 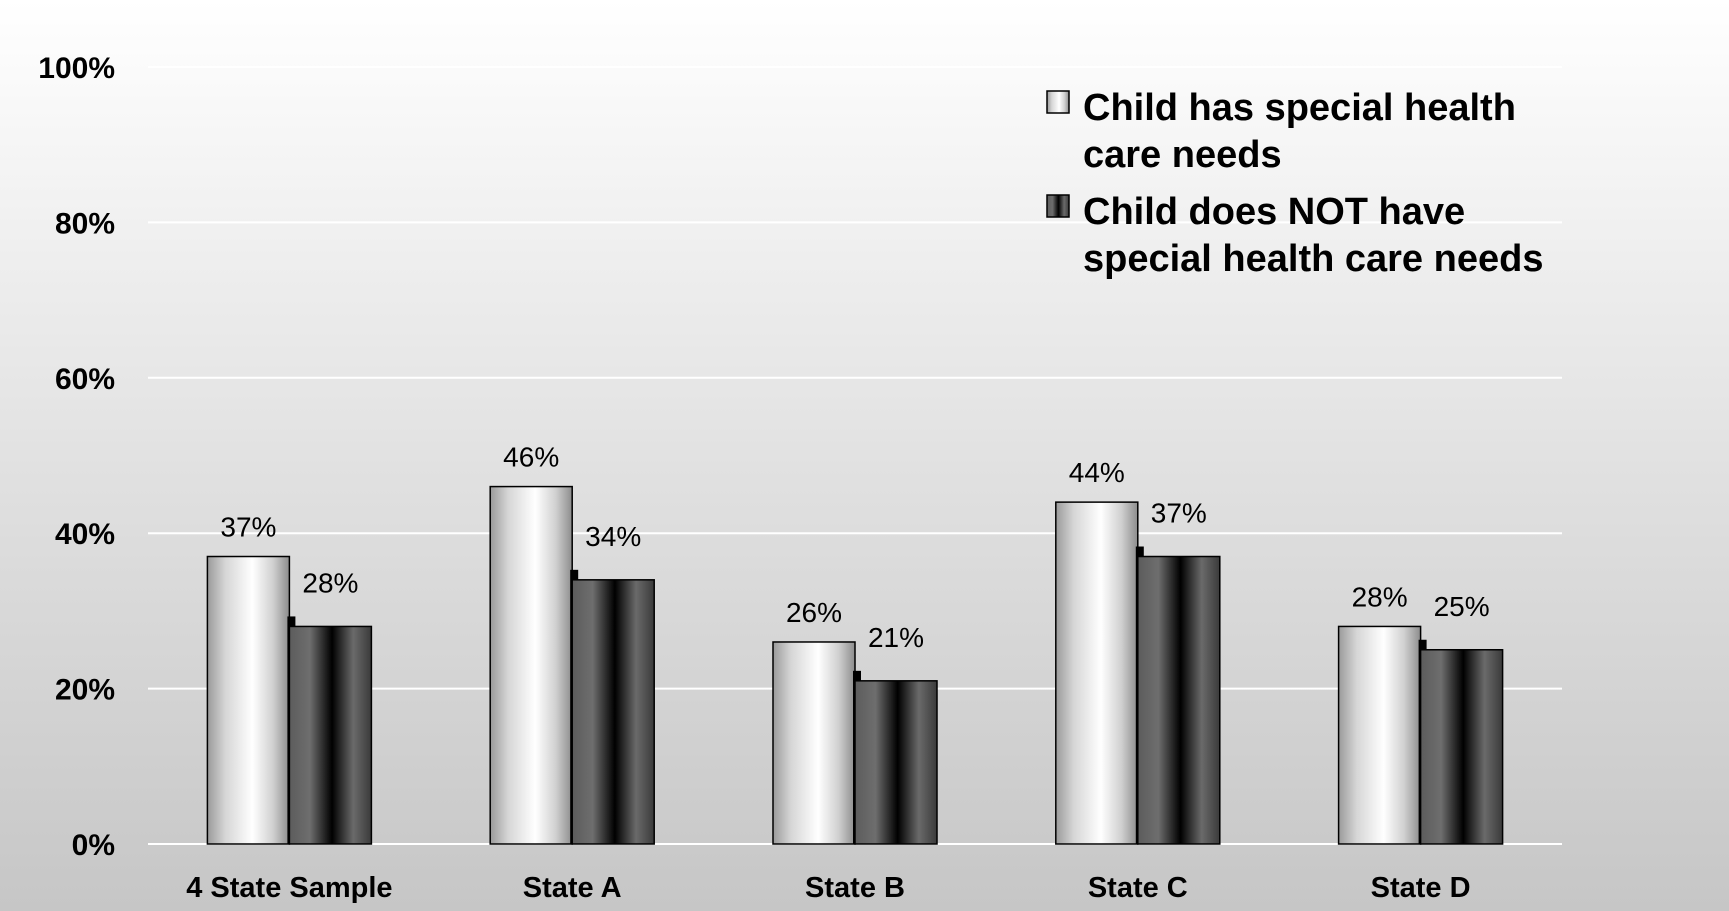 What do you see at coordinates (85, 223) in the screenshot?
I see `y-tick-label: 80%` at bounding box center [85, 223].